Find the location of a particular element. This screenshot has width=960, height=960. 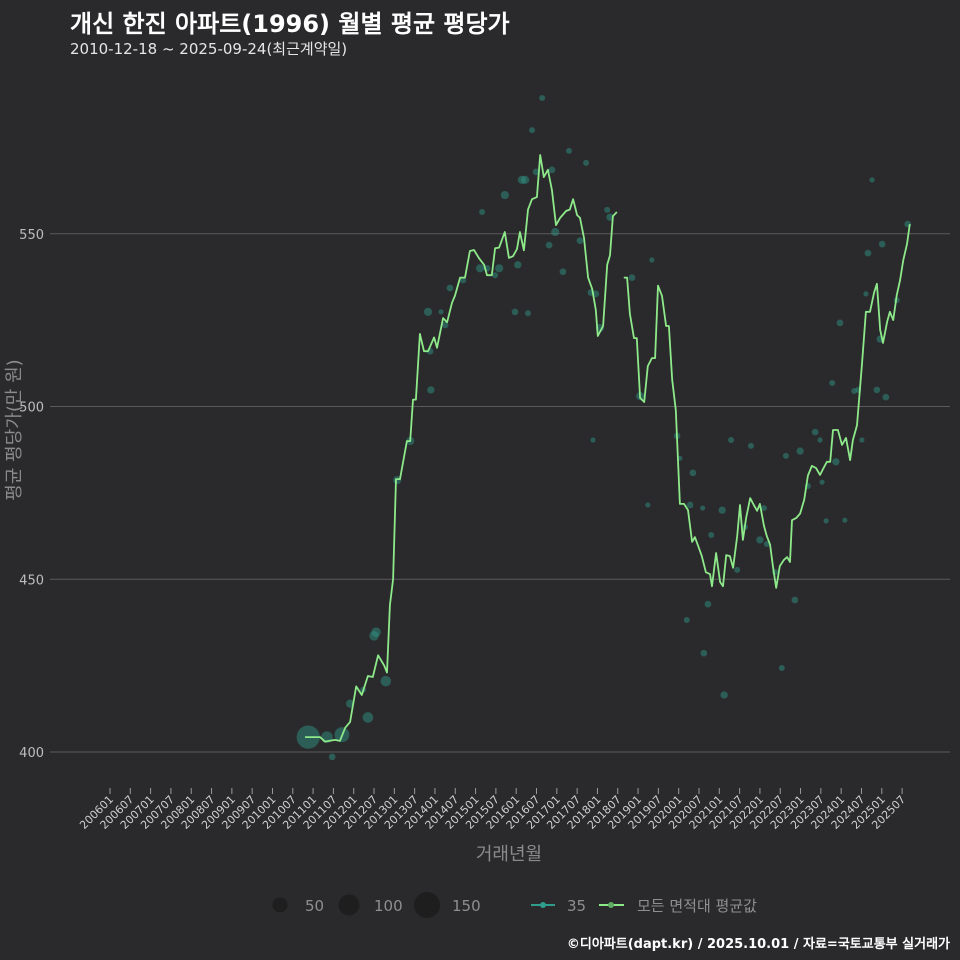

legend-average-label: 모든 면적대 평균값 is located at coordinates (697, 906).